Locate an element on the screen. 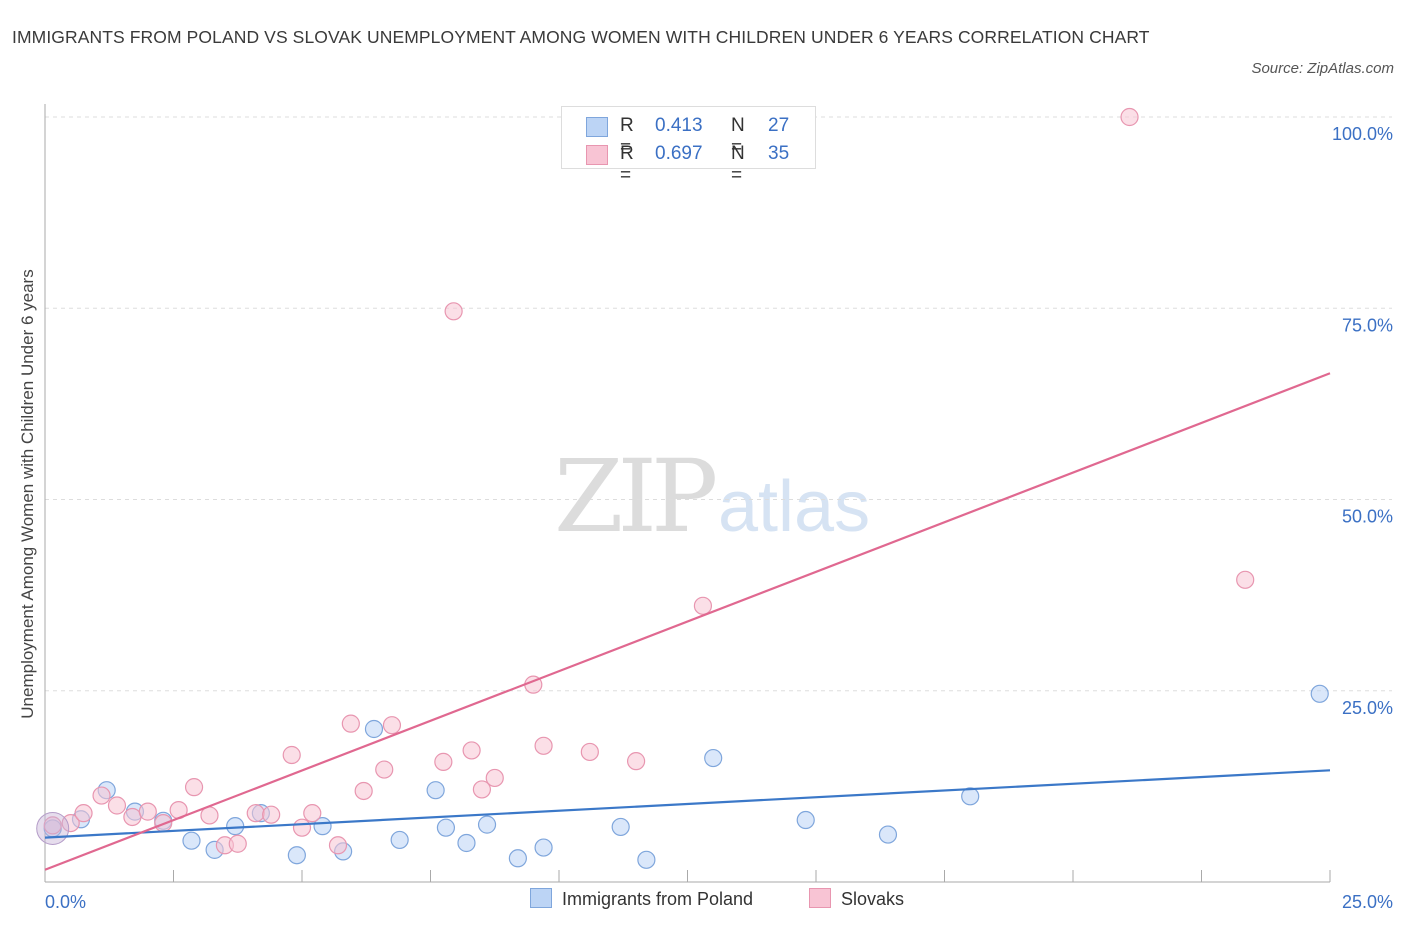 This screenshot has width=1406, height=930. y-tick-label: 75.0% is located at coordinates (1367, 325).